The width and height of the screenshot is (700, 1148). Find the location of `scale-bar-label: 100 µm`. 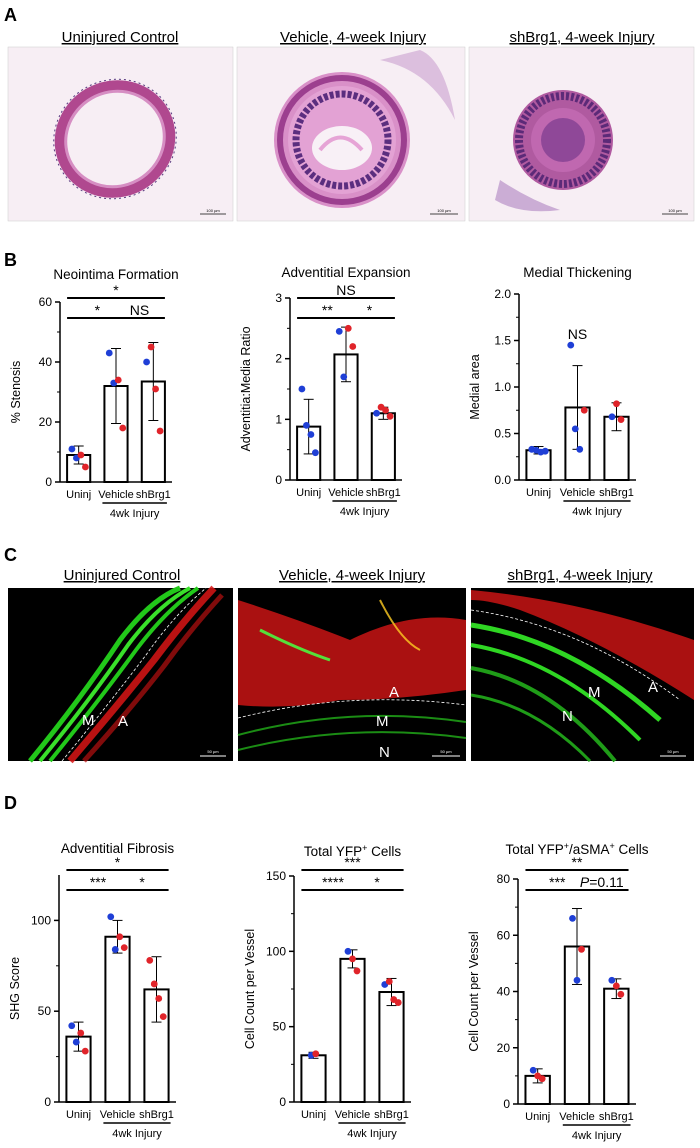

scale-bar-label: 100 µm is located at coordinates (444, 210).